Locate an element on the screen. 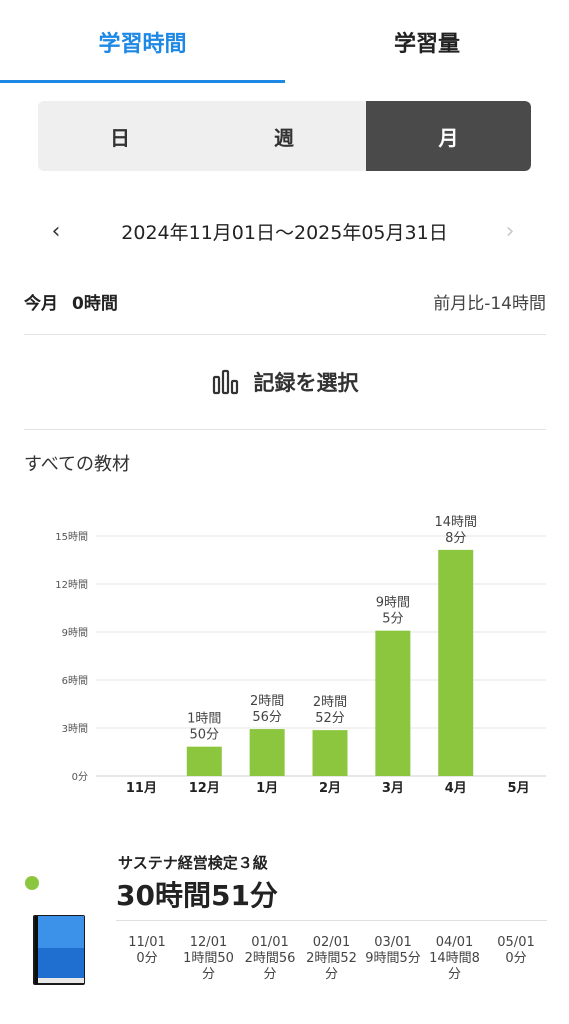  chevron-left-icon: ‹ is located at coordinates (56, 231).